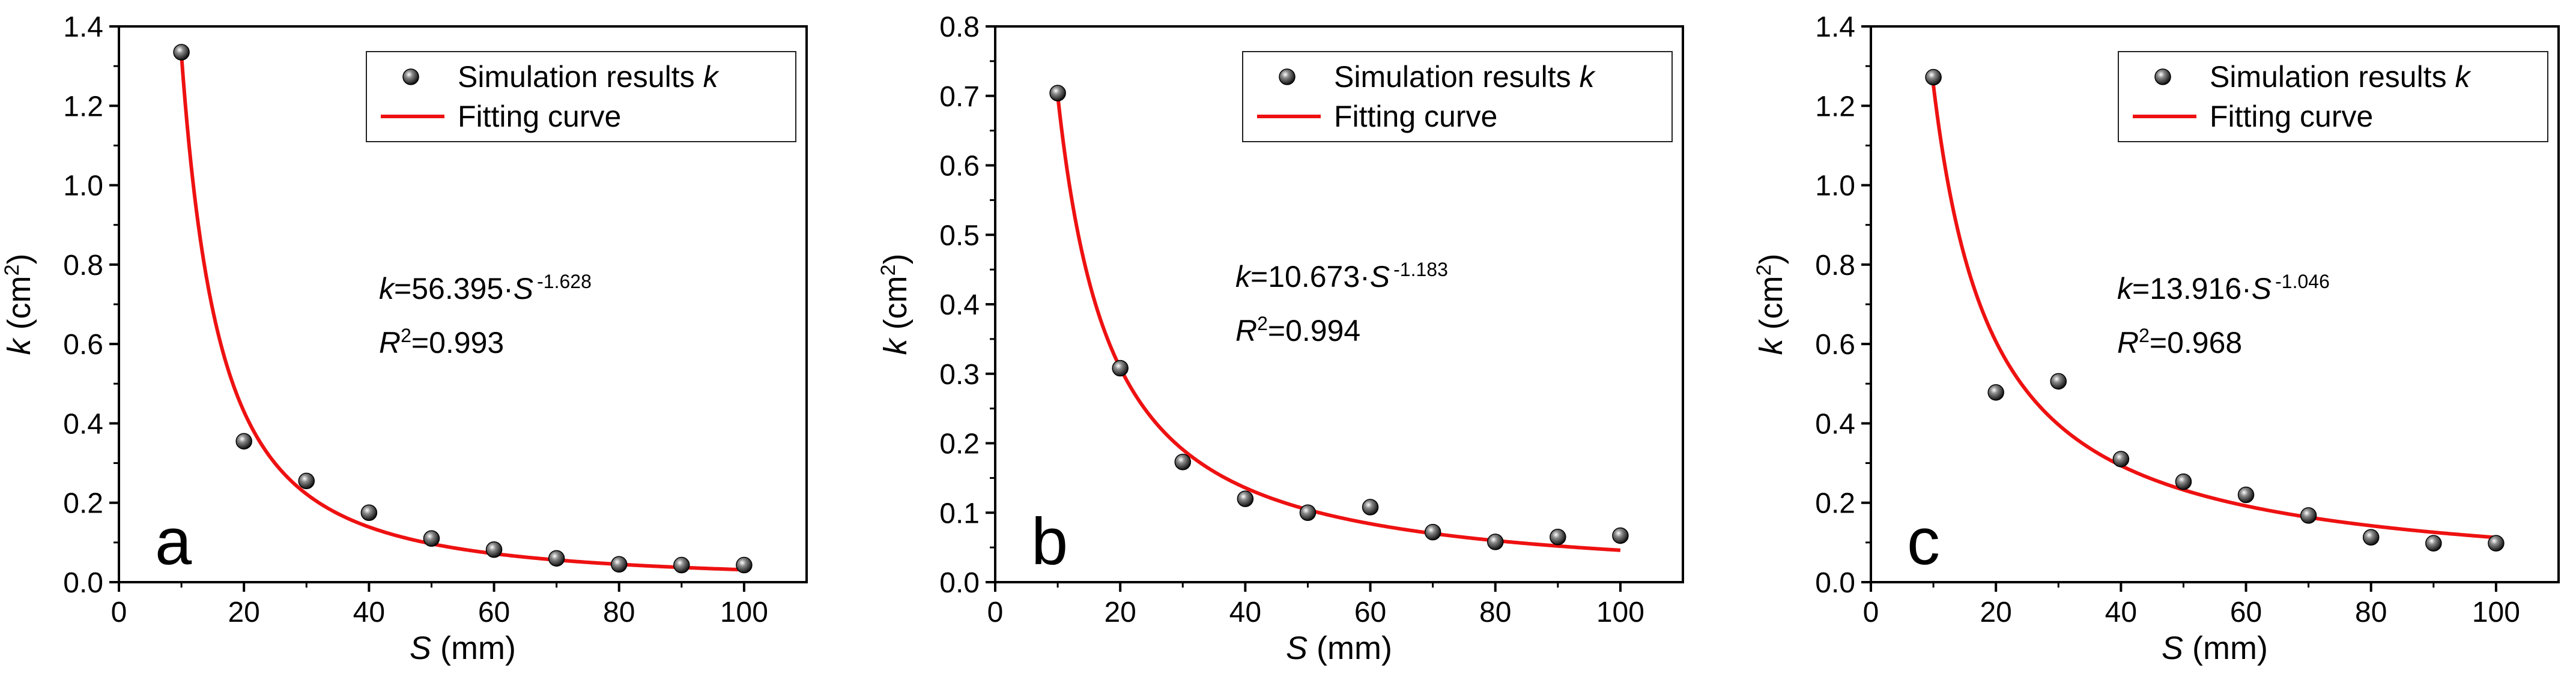 Image resolution: width=2576 pixels, height=689 pixels. What do you see at coordinates (2302, 281) in the screenshot?
I see `equation-exponent: -1.046` at bounding box center [2302, 281].